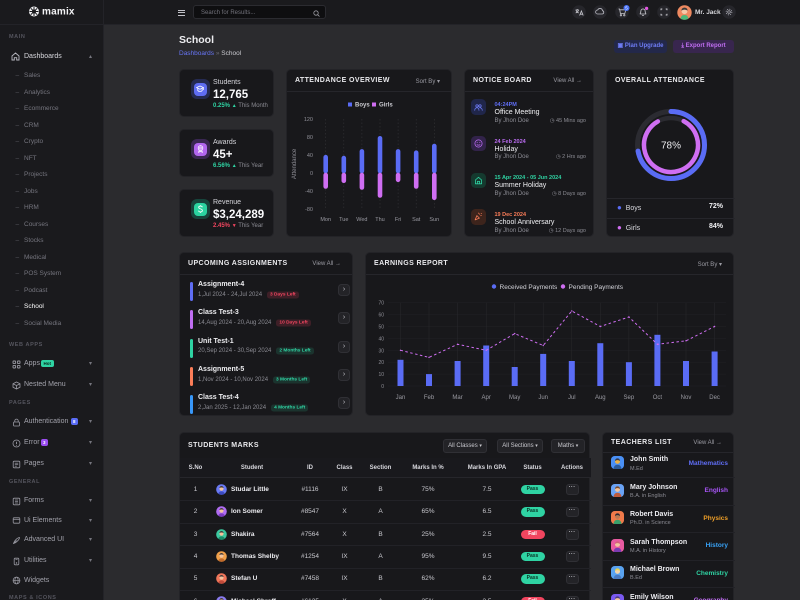  I want to click on svg-text: 10, so click(381, 375).